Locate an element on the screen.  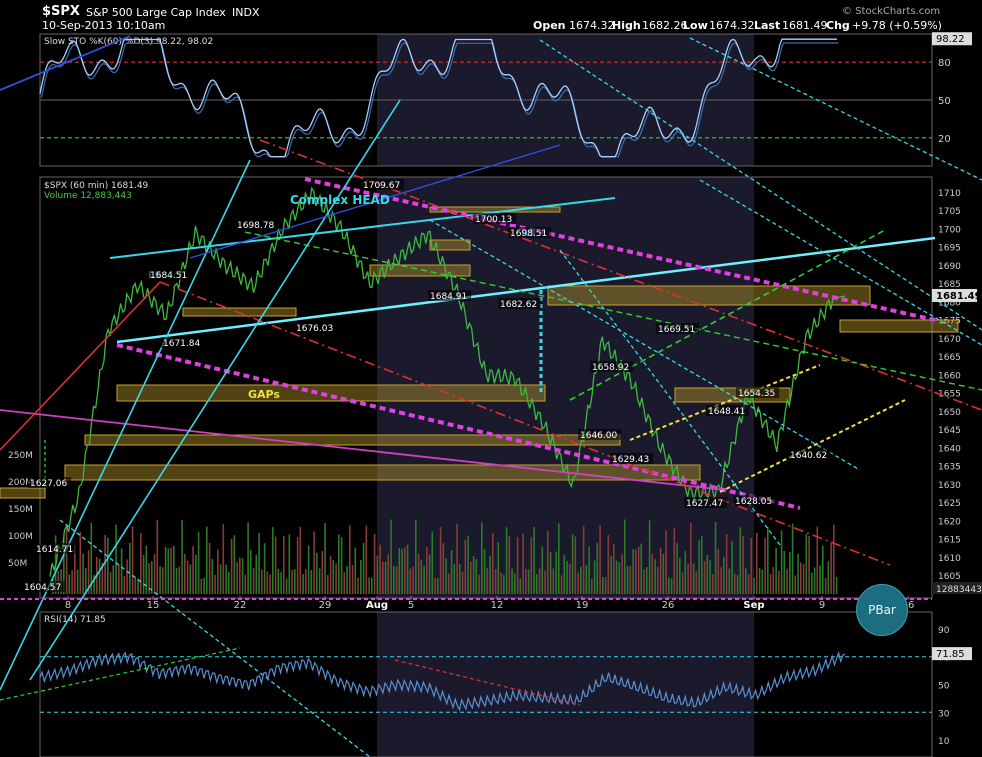
stoch-tick: 50 is located at coordinates (944, 101).